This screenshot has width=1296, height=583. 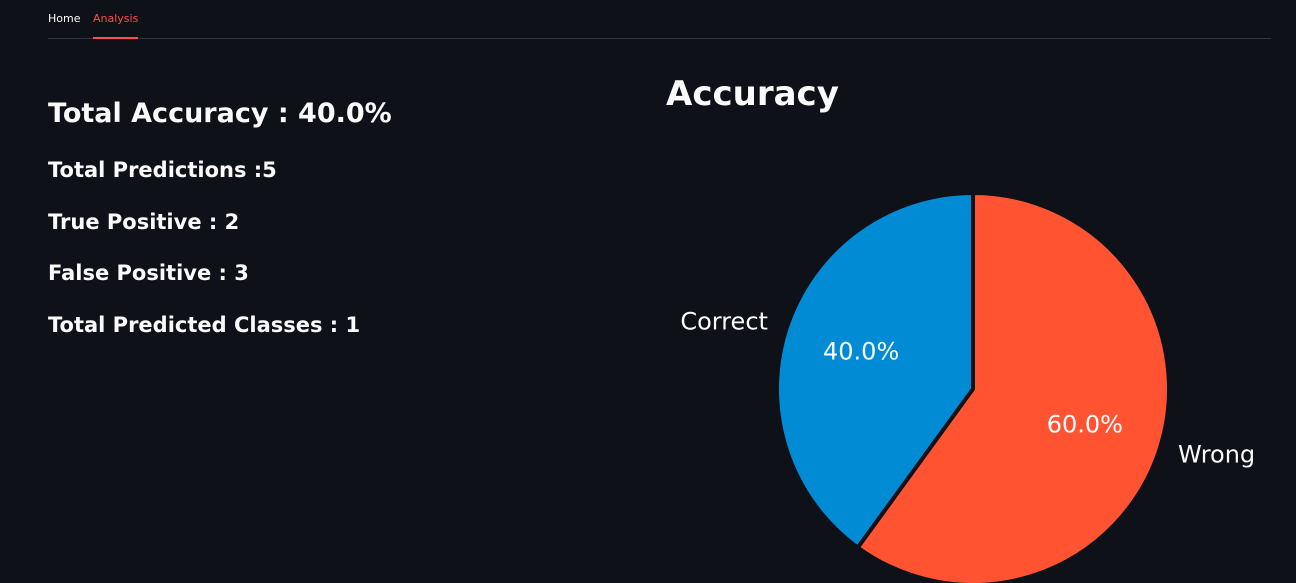 I want to click on total-predicted-classes: Total Predicted Classes : 1, so click(x=204, y=325).